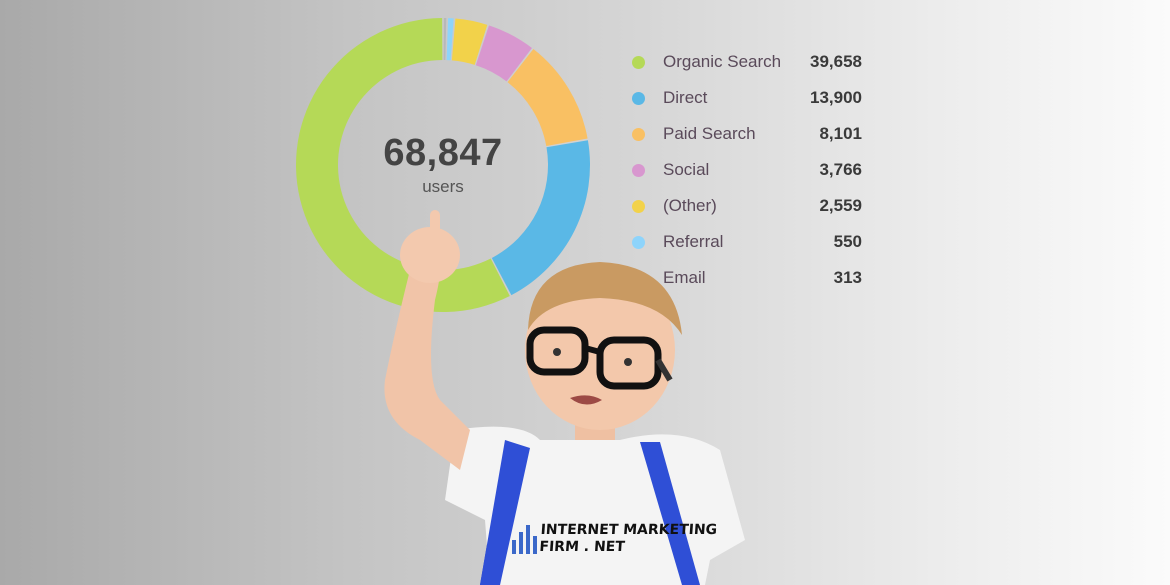 Image resolution: width=1170 pixels, height=585 pixels. I want to click on legend-value: 550, so click(847, 241).